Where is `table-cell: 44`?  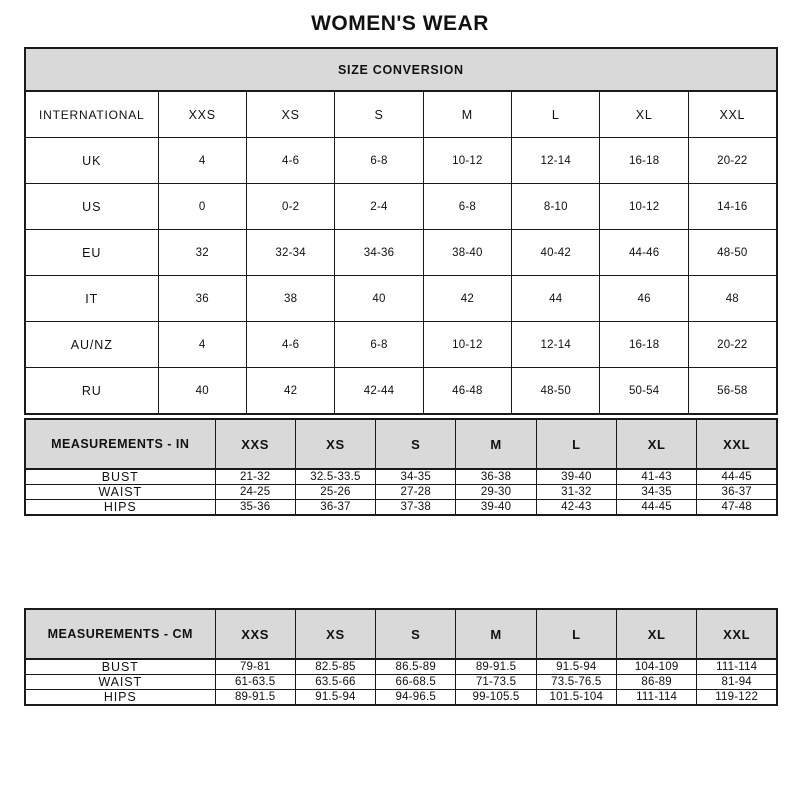
table-cell: 44 is located at coordinates (556, 298).